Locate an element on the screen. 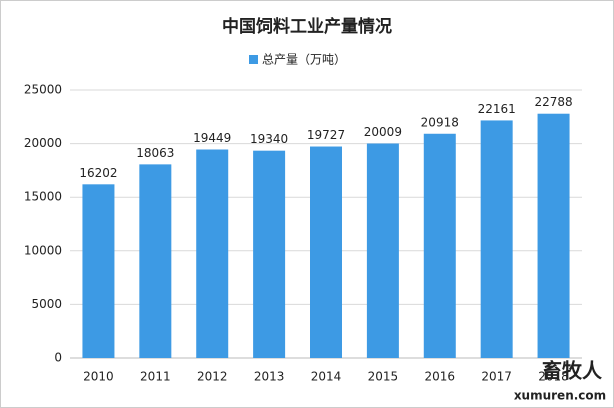  y-tick-label: 20000 is located at coordinates (43, 143).